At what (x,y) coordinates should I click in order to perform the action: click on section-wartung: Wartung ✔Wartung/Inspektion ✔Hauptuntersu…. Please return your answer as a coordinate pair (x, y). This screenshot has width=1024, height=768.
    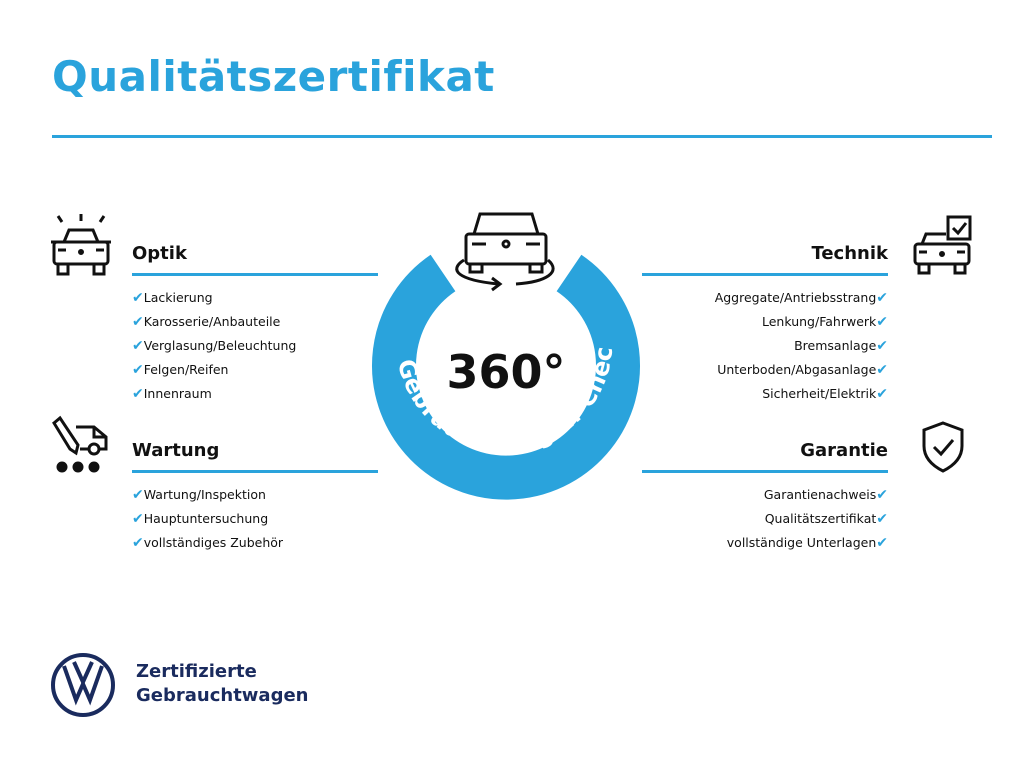
    Looking at the image, I should click on (255, 496).